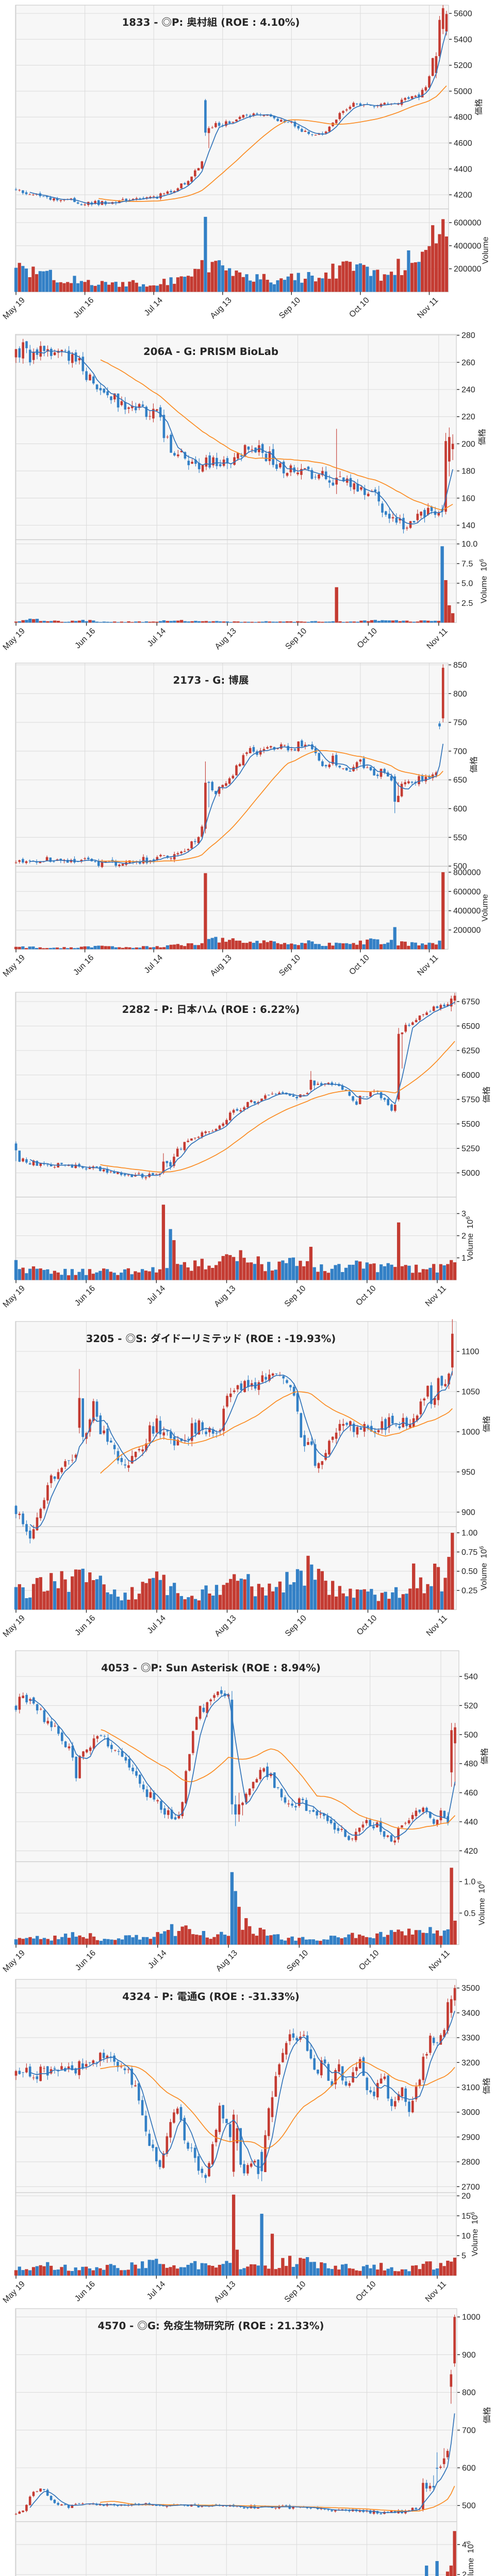  I want to click on svg-text: 4, so click(464, 2544).